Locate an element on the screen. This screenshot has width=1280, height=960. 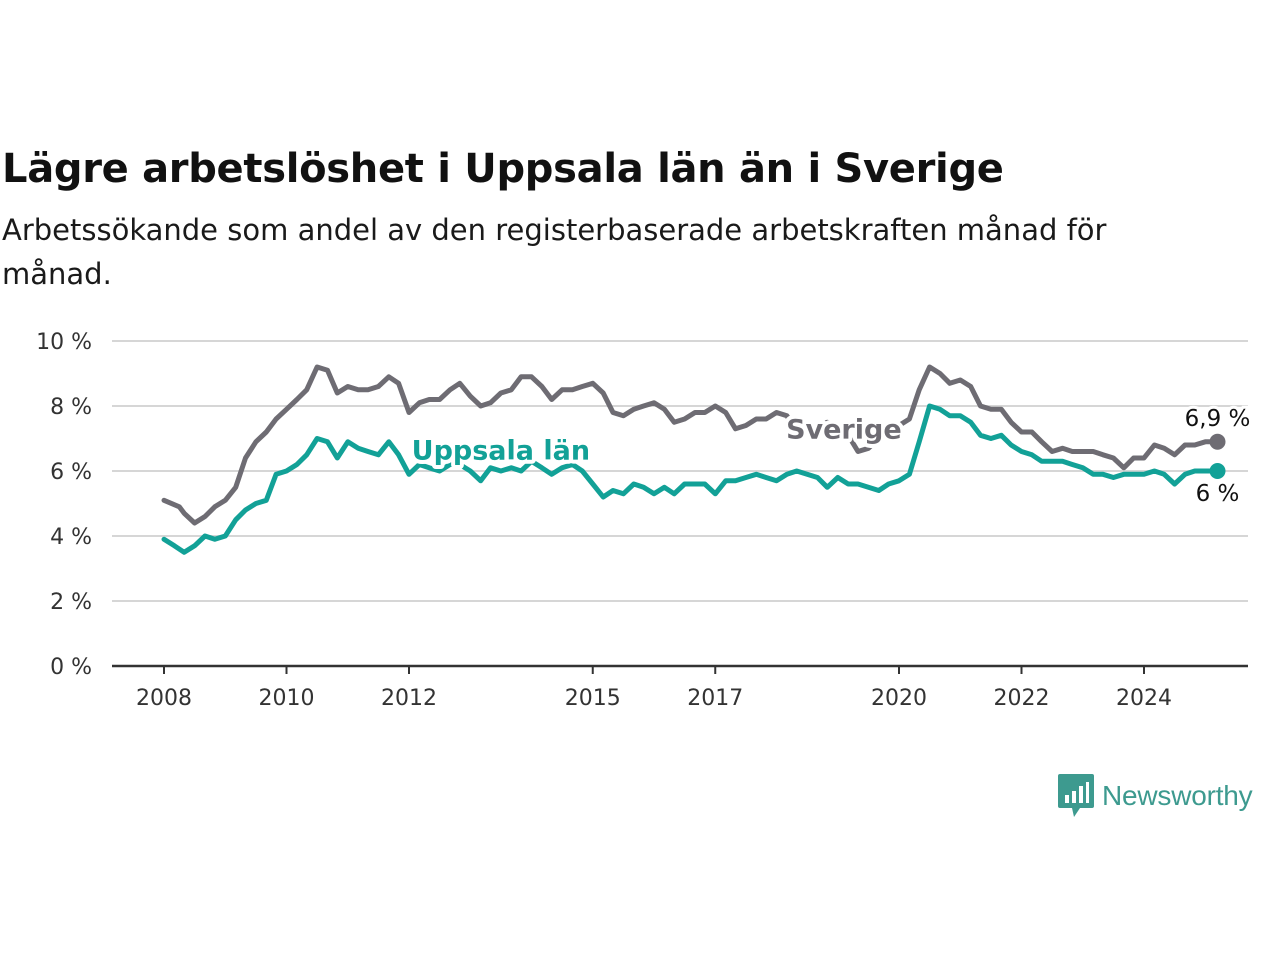
x-axis-ticks: 2008 2010 2012 2015 2017 2020 2022 2024 is located at coordinates (654, 688).